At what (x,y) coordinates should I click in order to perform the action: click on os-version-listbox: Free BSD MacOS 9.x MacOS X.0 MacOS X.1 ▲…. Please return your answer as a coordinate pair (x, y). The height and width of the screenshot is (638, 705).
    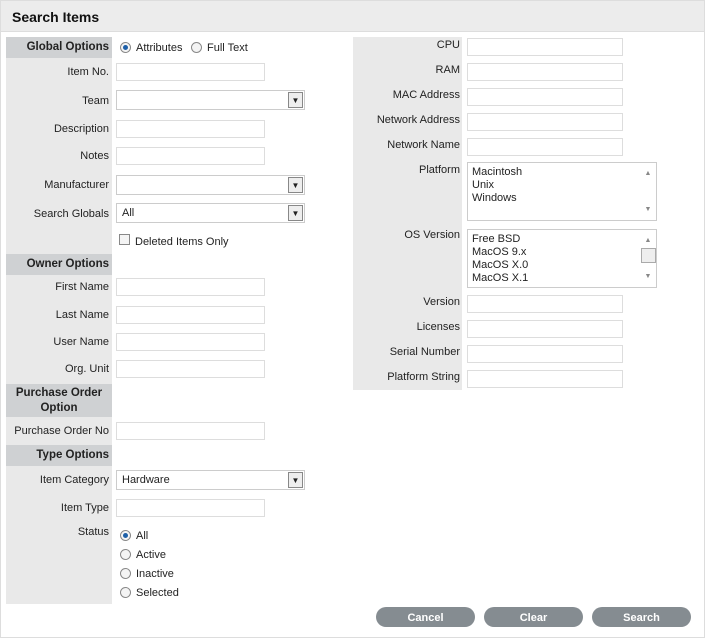
    Looking at the image, I should click on (562, 258).